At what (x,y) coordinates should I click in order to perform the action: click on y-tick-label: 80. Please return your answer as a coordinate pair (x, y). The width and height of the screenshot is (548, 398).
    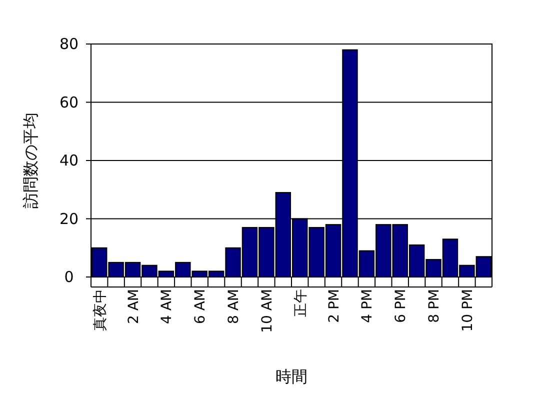
    Looking at the image, I should click on (69, 44).